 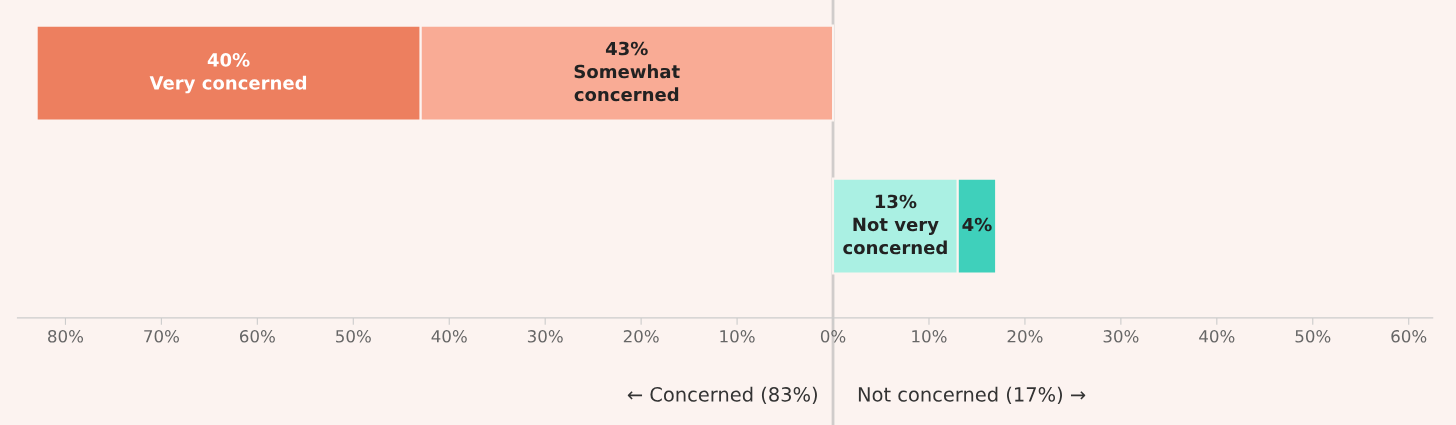 What do you see at coordinates (896, 201) in the screenshot?
I see `data-label: 13%` at bounding box center [896, 201].